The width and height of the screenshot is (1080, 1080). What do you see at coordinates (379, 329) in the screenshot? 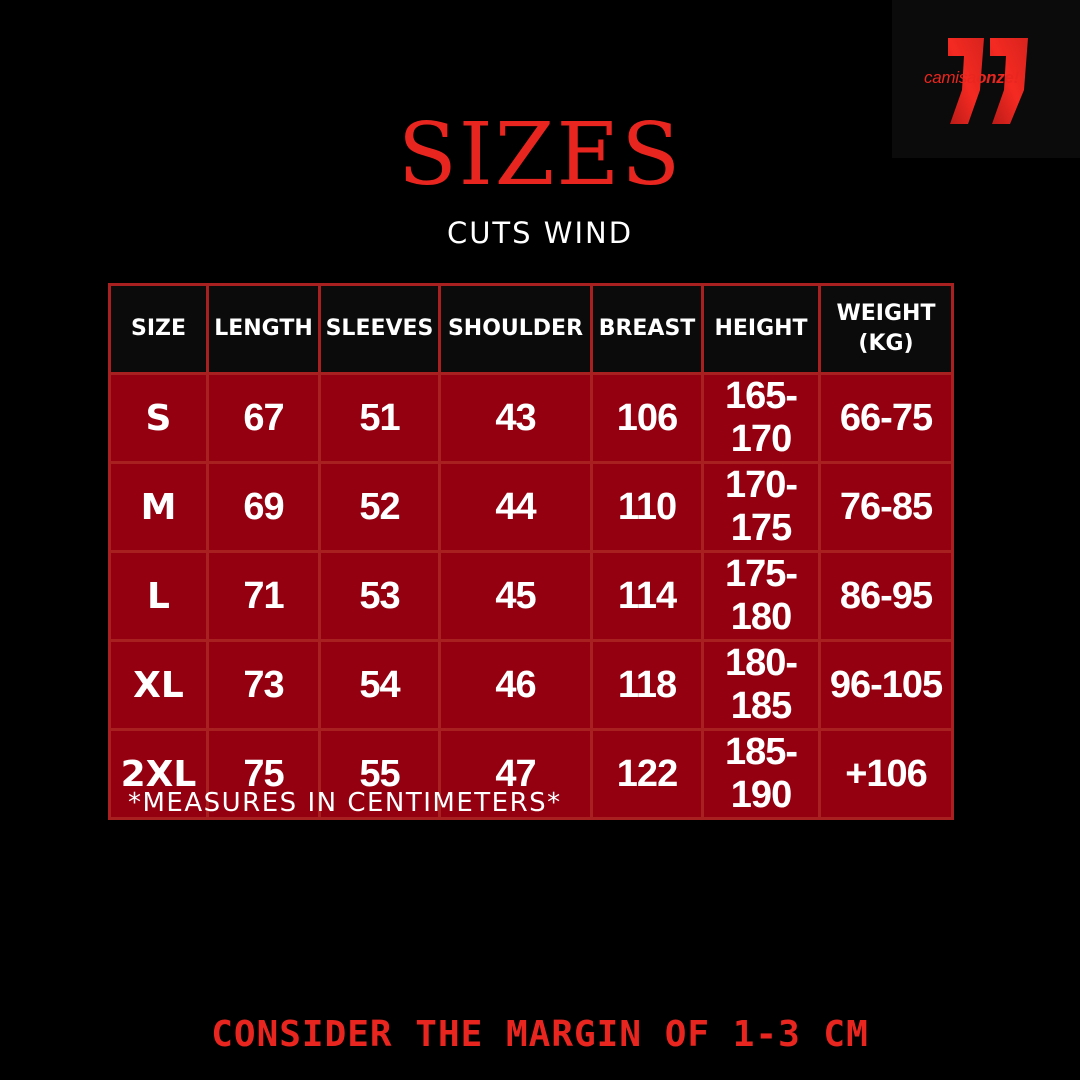
I see `header-sleeves: SLEEVES` at bounding box center [379, 329].